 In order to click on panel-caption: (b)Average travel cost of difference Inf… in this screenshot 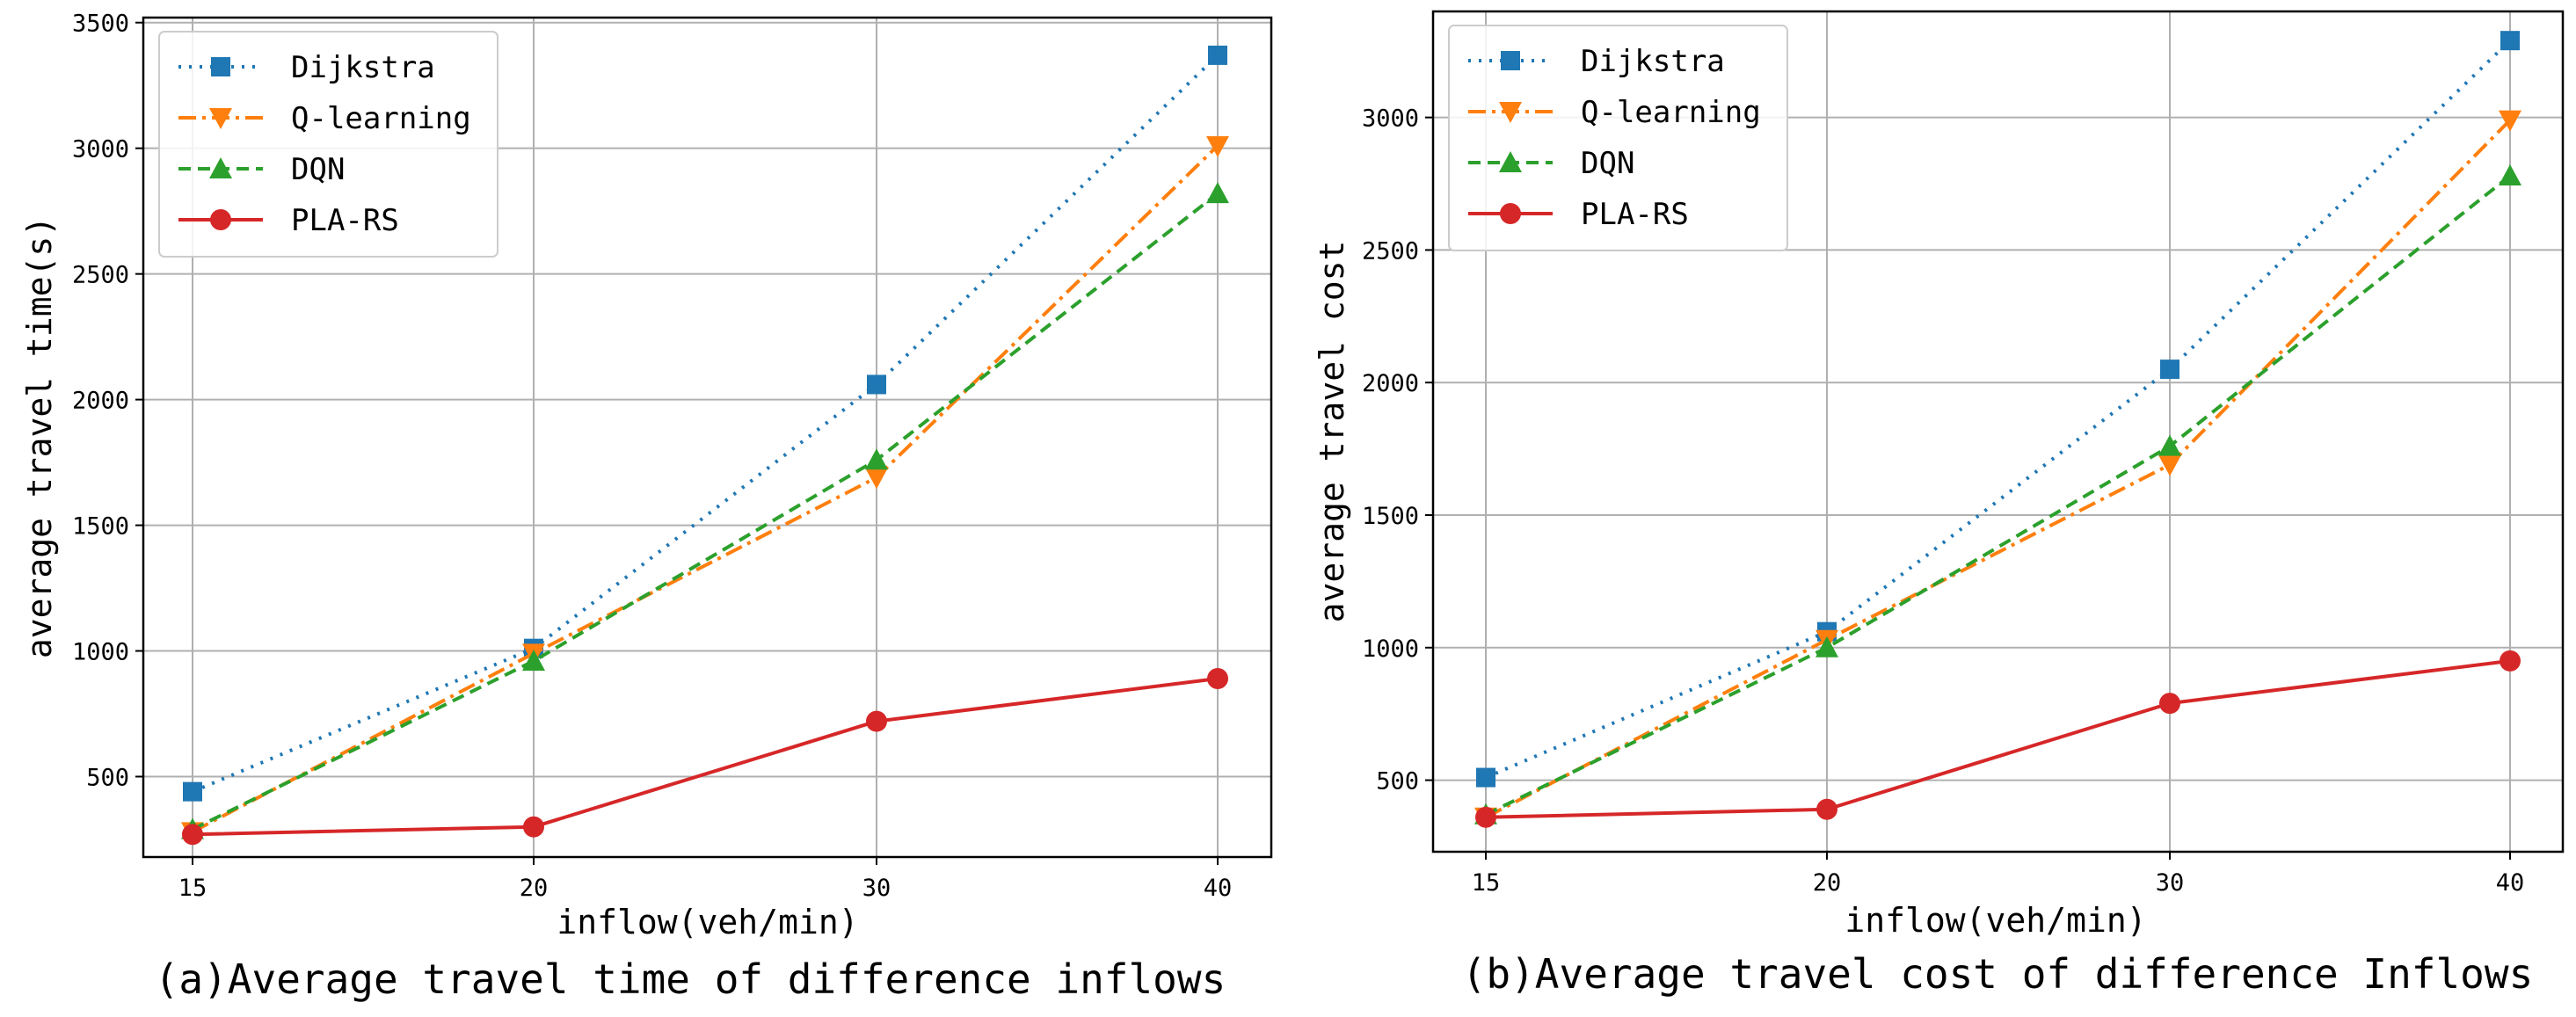, I will do `click(1998, 974)`.